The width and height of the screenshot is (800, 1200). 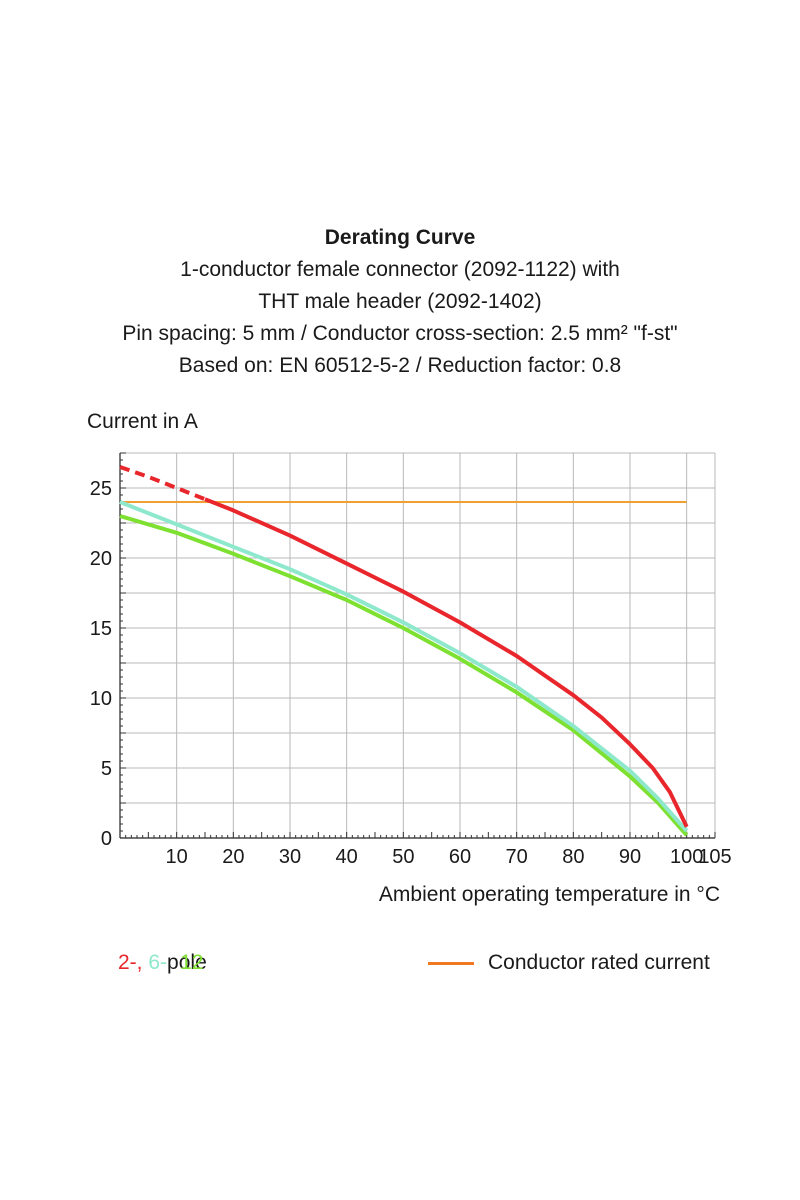 What do you see at coordinates (101, 489) in the screenshot?
I see `y-tick-label: 25` at bounding box center [101, 489].